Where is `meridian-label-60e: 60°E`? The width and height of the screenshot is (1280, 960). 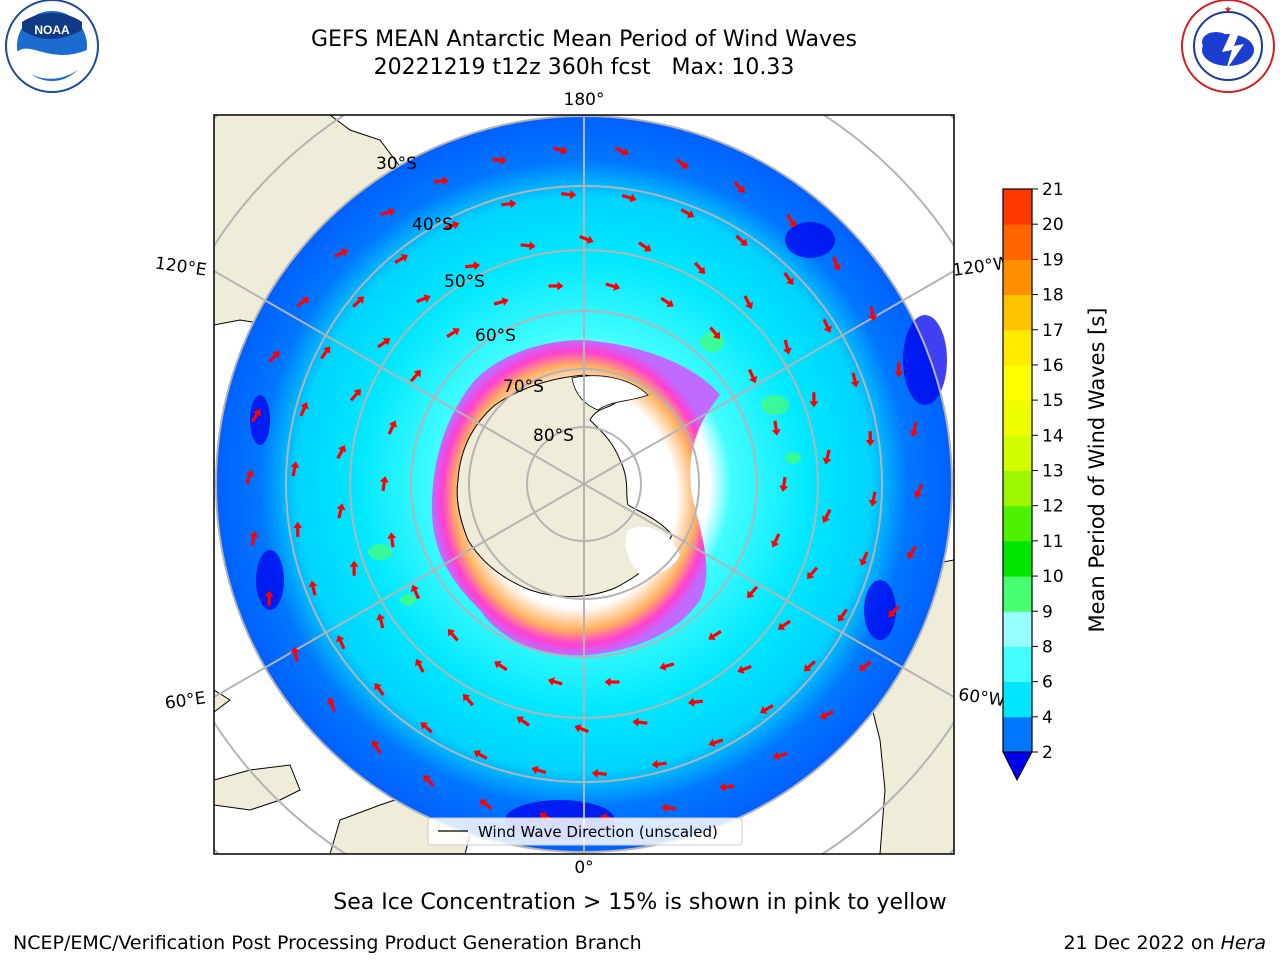
meridian-label-60e: 60°E is located at coordinates (185, 700).